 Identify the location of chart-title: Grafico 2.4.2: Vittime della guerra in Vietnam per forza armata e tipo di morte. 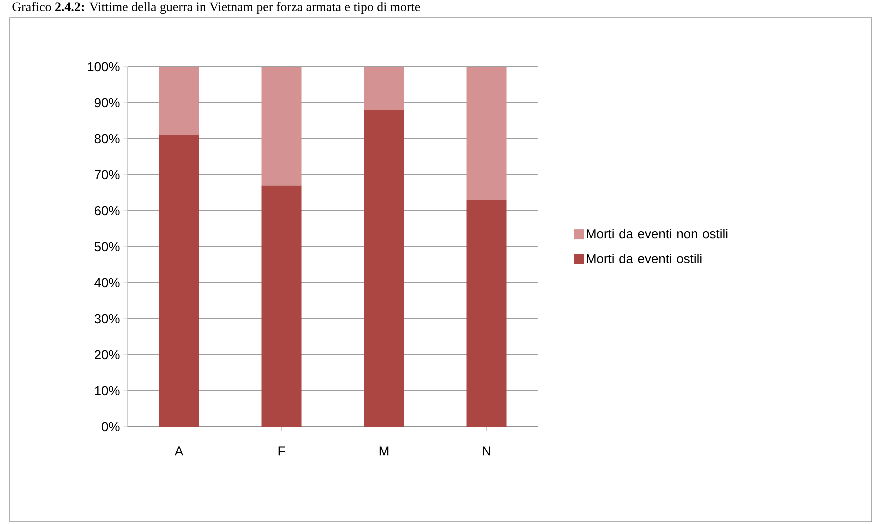
(216, 8).